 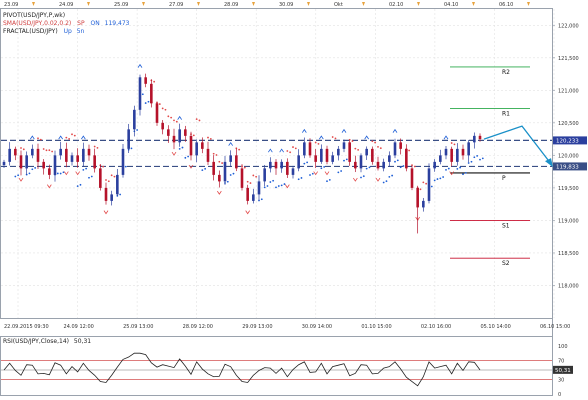 I want to click on forecast-line, so click(x=518, y=145).